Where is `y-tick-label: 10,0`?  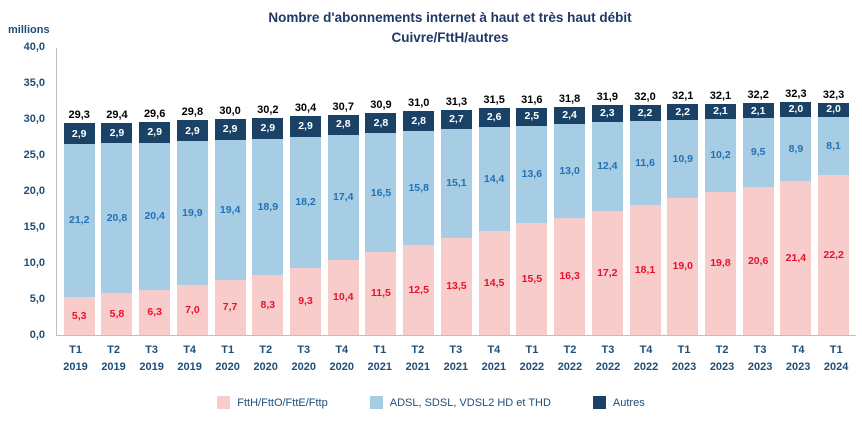
y-tick-label: 10,0 is located at coordinates (34, 263).